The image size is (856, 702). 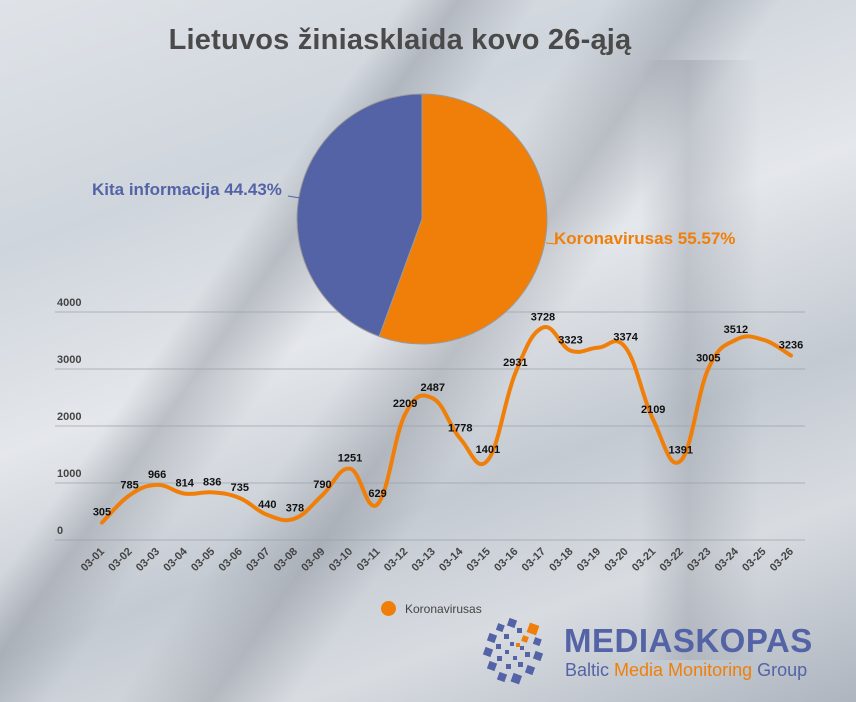 What do you see at coordinates (727, 559) in the screenshot?
I see `x-tick-label: 03-24` at bounding box center [727, 559].